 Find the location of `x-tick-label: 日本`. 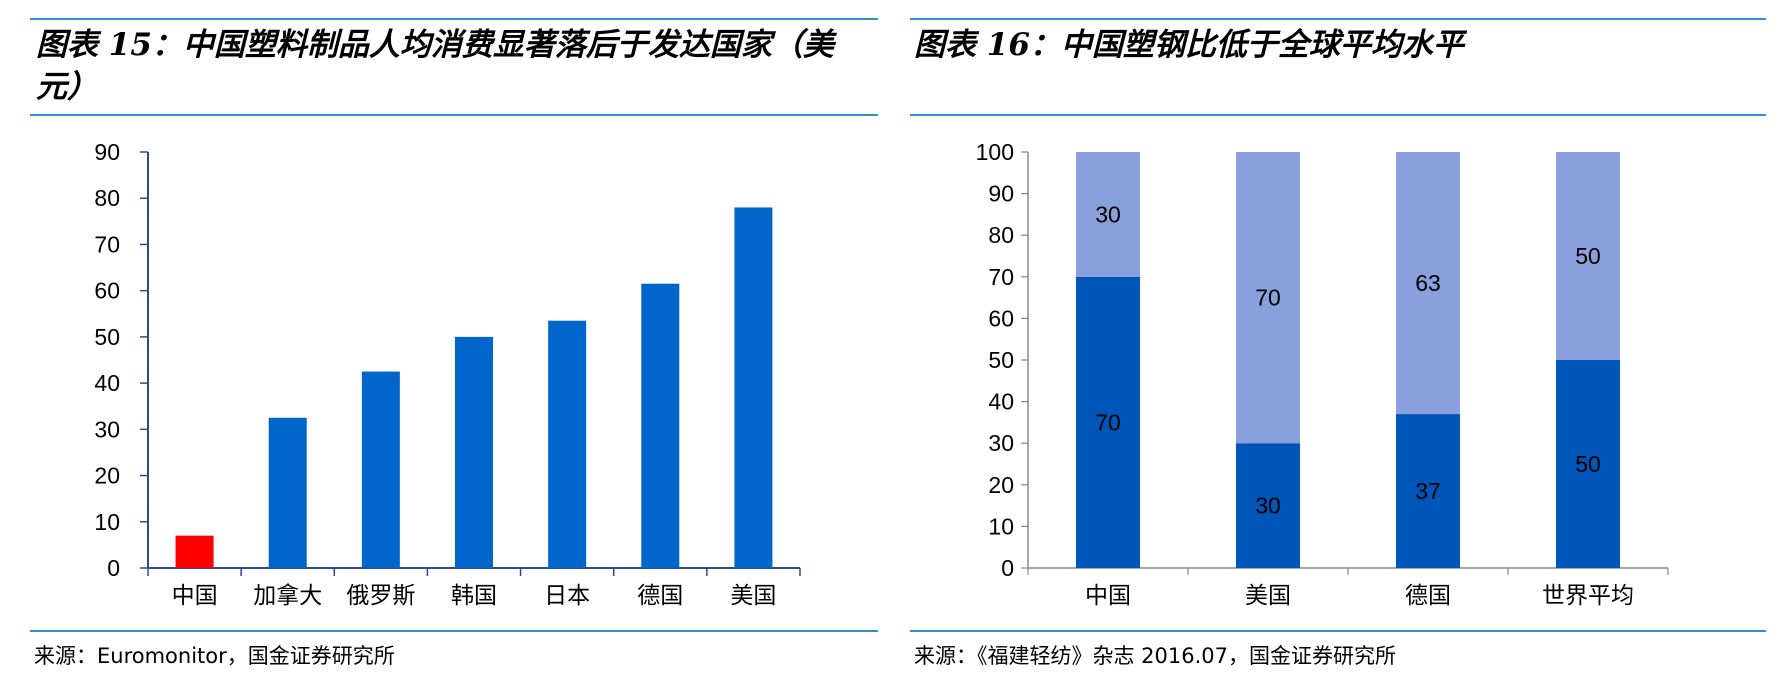

x-tick-label: 日本 is located at coordinates (567, 595).